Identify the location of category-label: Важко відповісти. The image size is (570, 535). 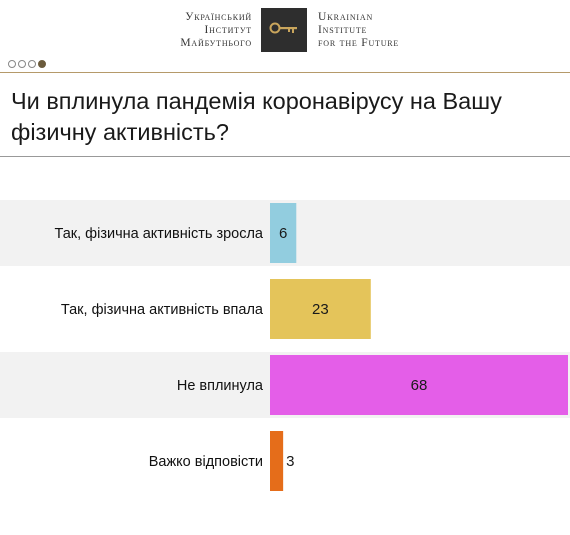
(206, 462).